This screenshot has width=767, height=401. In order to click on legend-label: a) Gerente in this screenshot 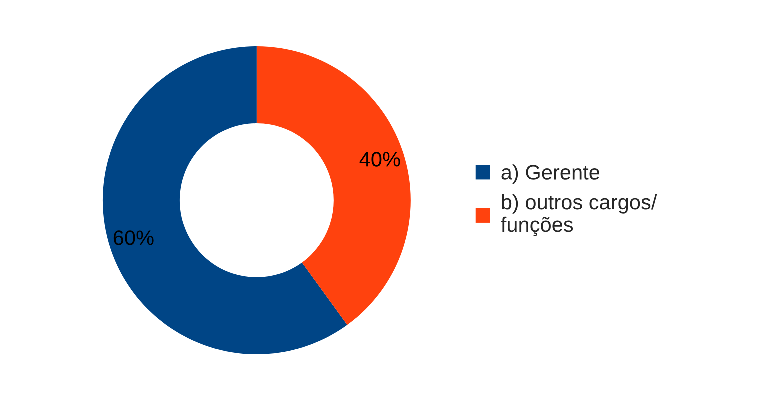, I will do `click(551, 174)`.